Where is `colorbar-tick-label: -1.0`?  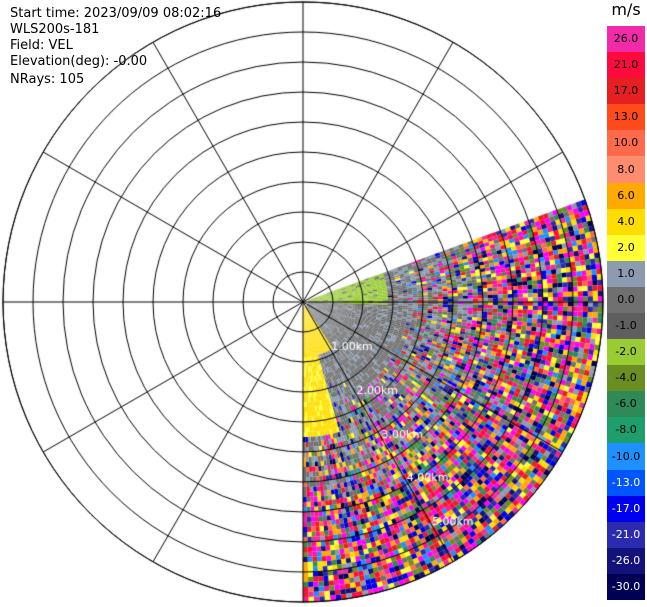
colorbar-tick-label: -1.0 is located at coordinates (626, 326).